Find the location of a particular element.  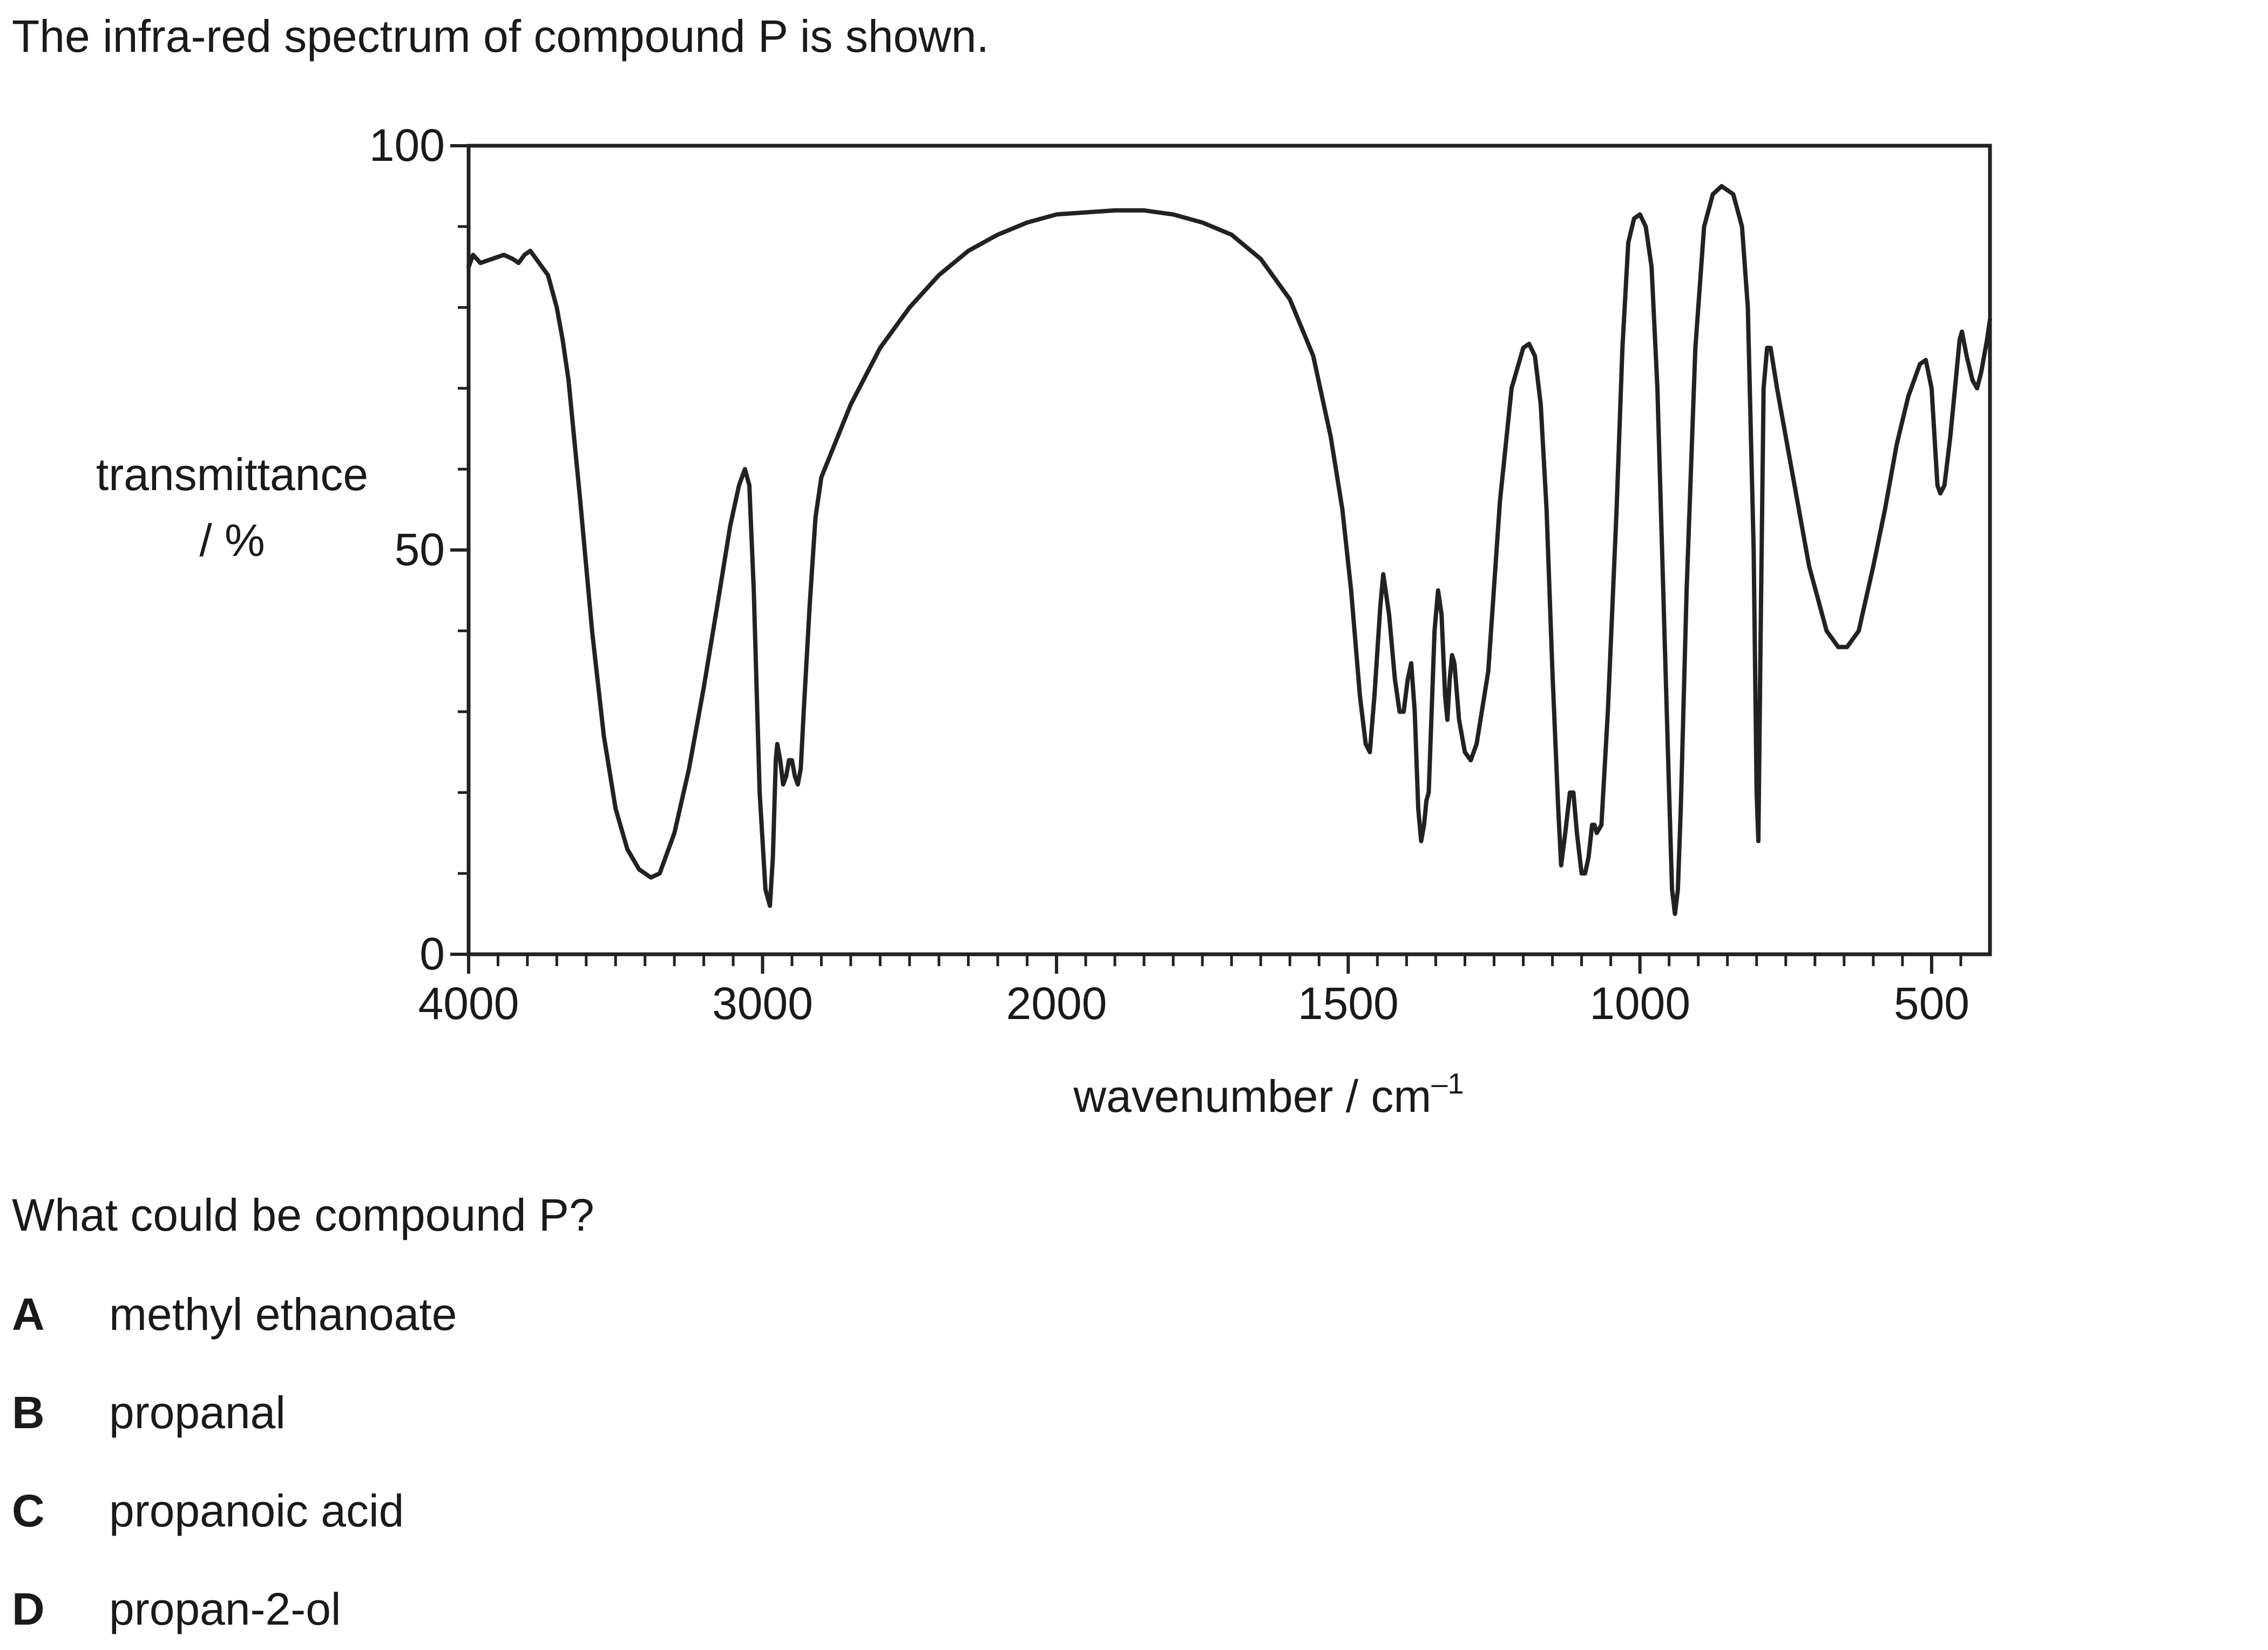

x-tick-label: 1000 is located at coordinates (1639, 1004).